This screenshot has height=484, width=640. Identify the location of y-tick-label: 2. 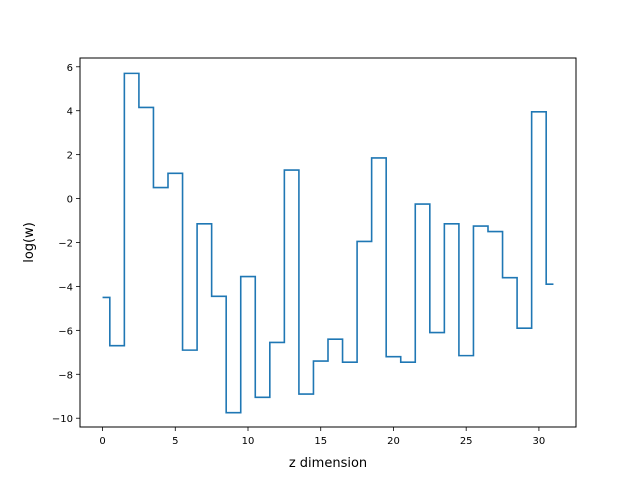
(70, 156).